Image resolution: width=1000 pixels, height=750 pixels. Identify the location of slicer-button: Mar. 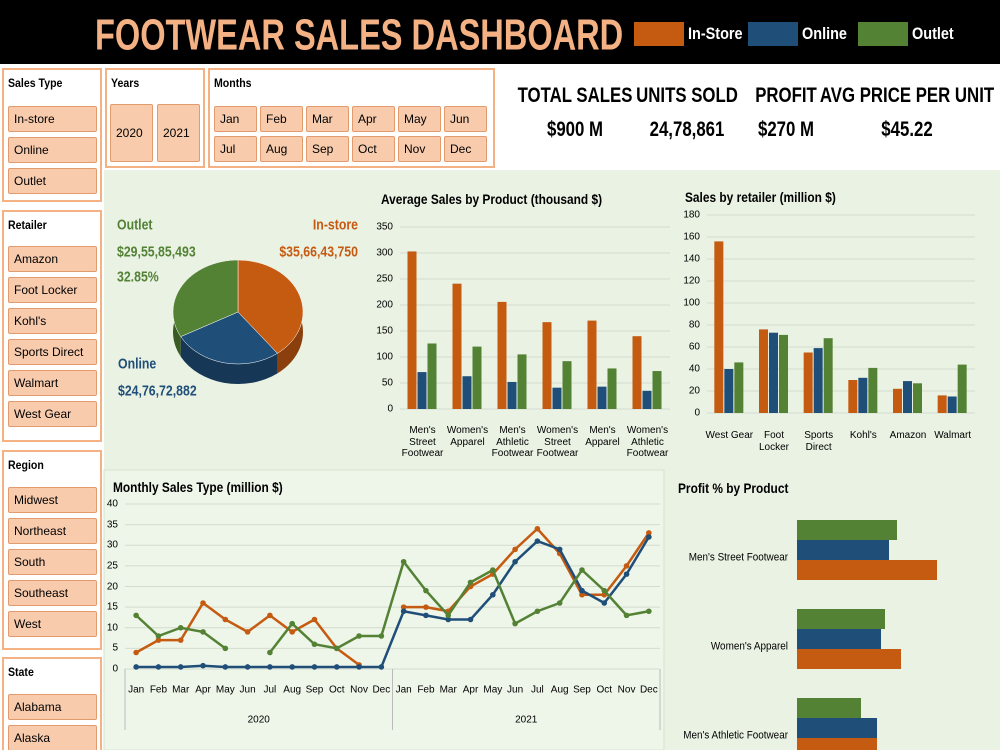
(327, 119).